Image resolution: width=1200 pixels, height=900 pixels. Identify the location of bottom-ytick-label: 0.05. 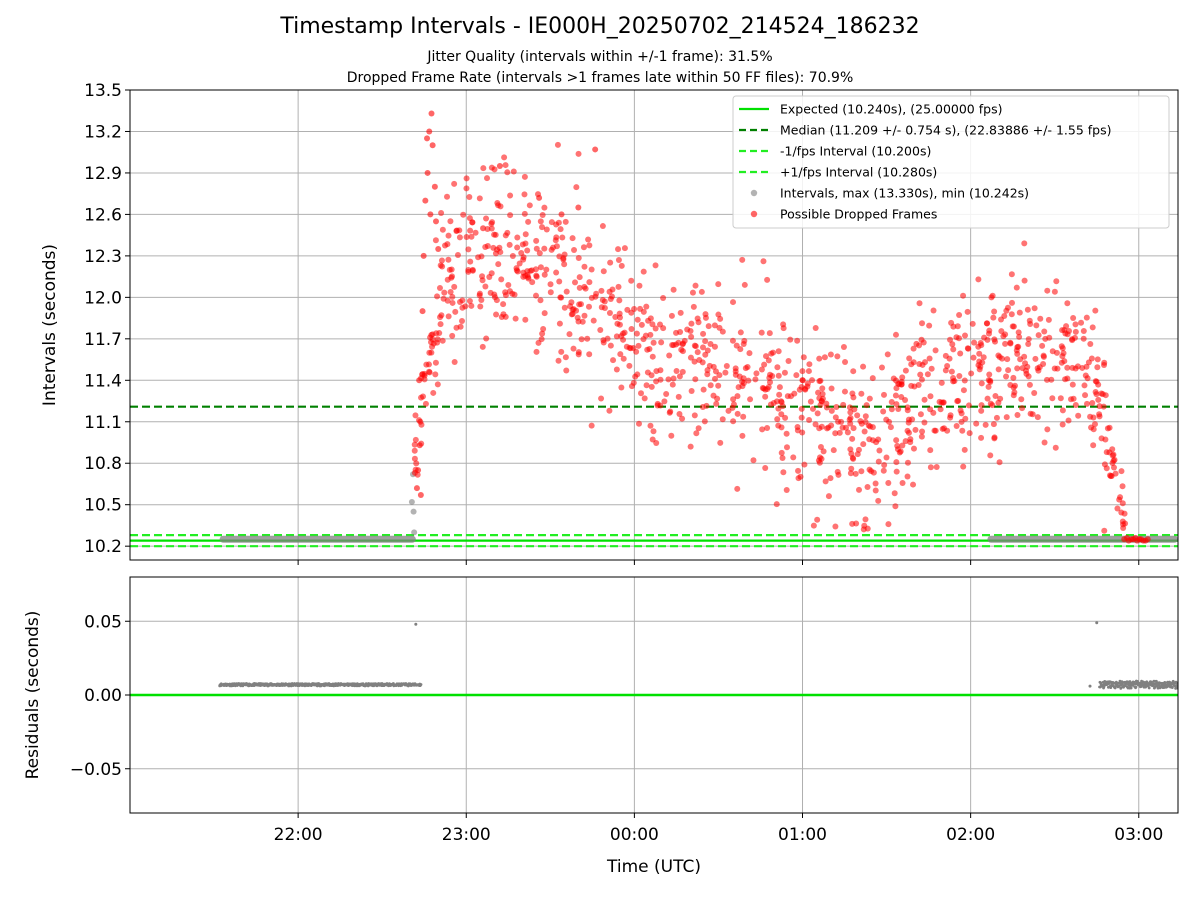
(103, 622).